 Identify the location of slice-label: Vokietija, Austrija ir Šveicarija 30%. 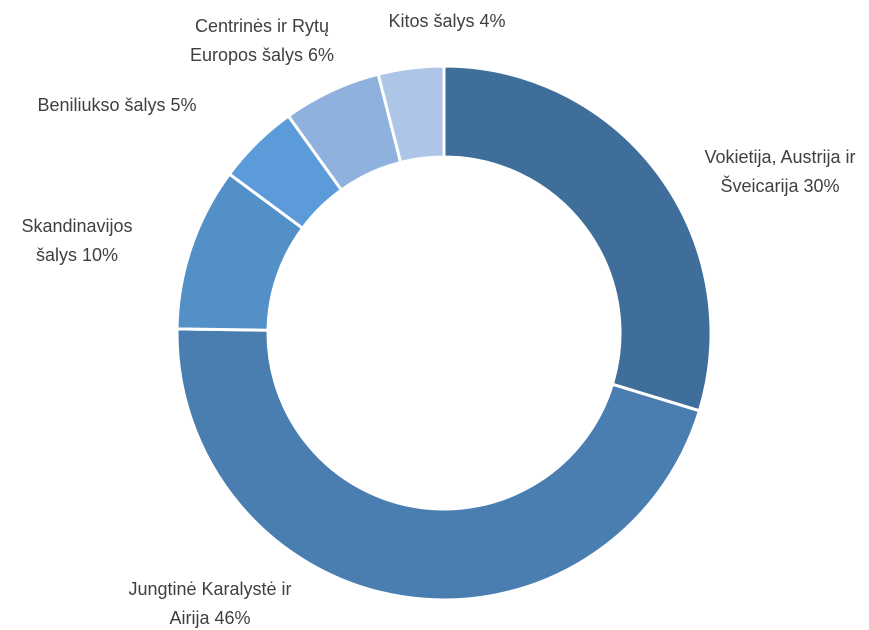
(777, 172).